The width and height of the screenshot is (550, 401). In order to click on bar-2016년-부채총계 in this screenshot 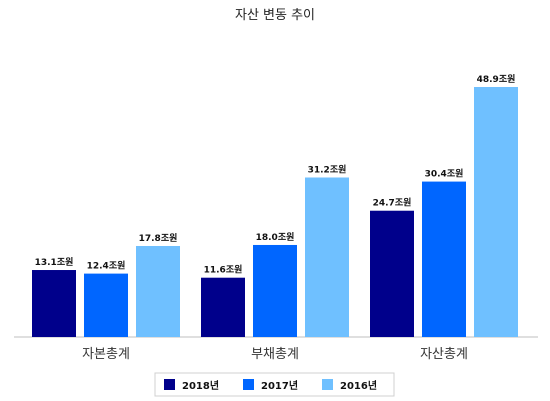, I will do `click(327, 257)`.